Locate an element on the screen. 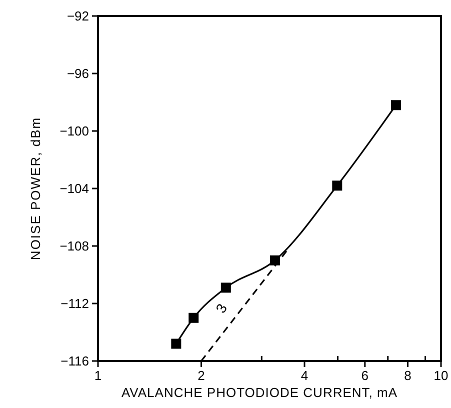 This screenshot has width=451, height=408. annotation: 3 is located at coordinates (221, 308).